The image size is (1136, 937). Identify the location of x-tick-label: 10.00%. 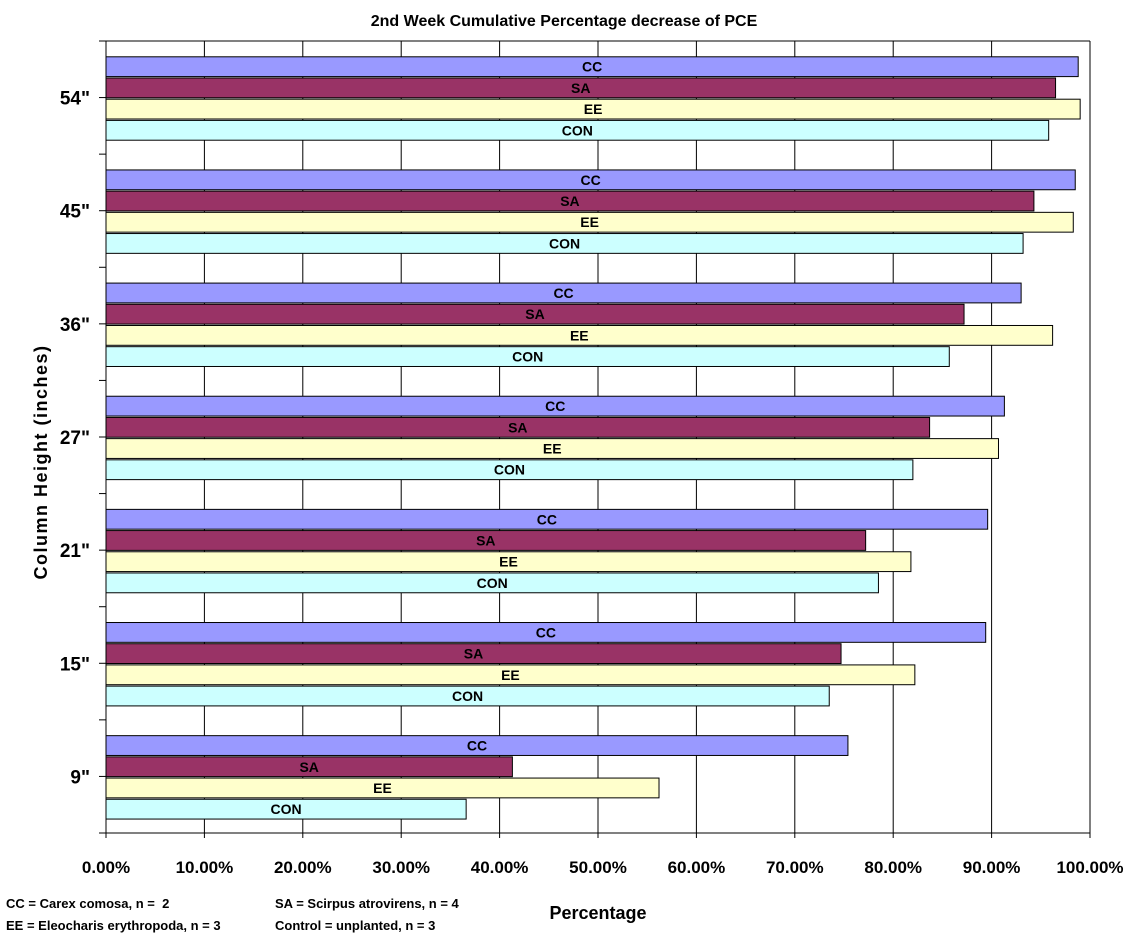
(205, 867).